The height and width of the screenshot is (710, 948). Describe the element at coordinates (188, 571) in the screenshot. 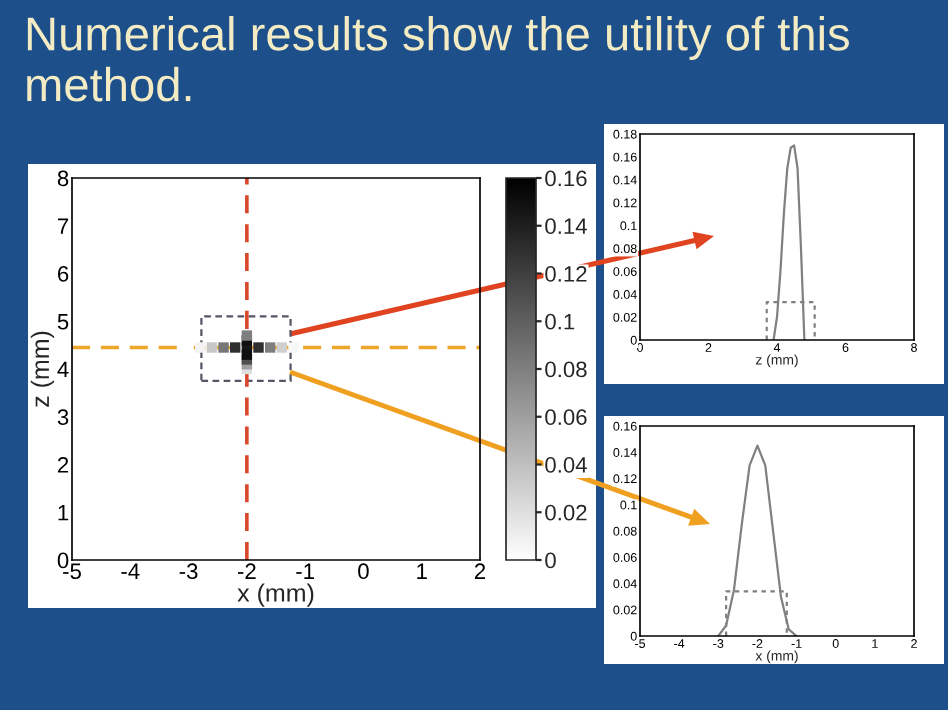

I see `x-tick-label: -3` at that location.